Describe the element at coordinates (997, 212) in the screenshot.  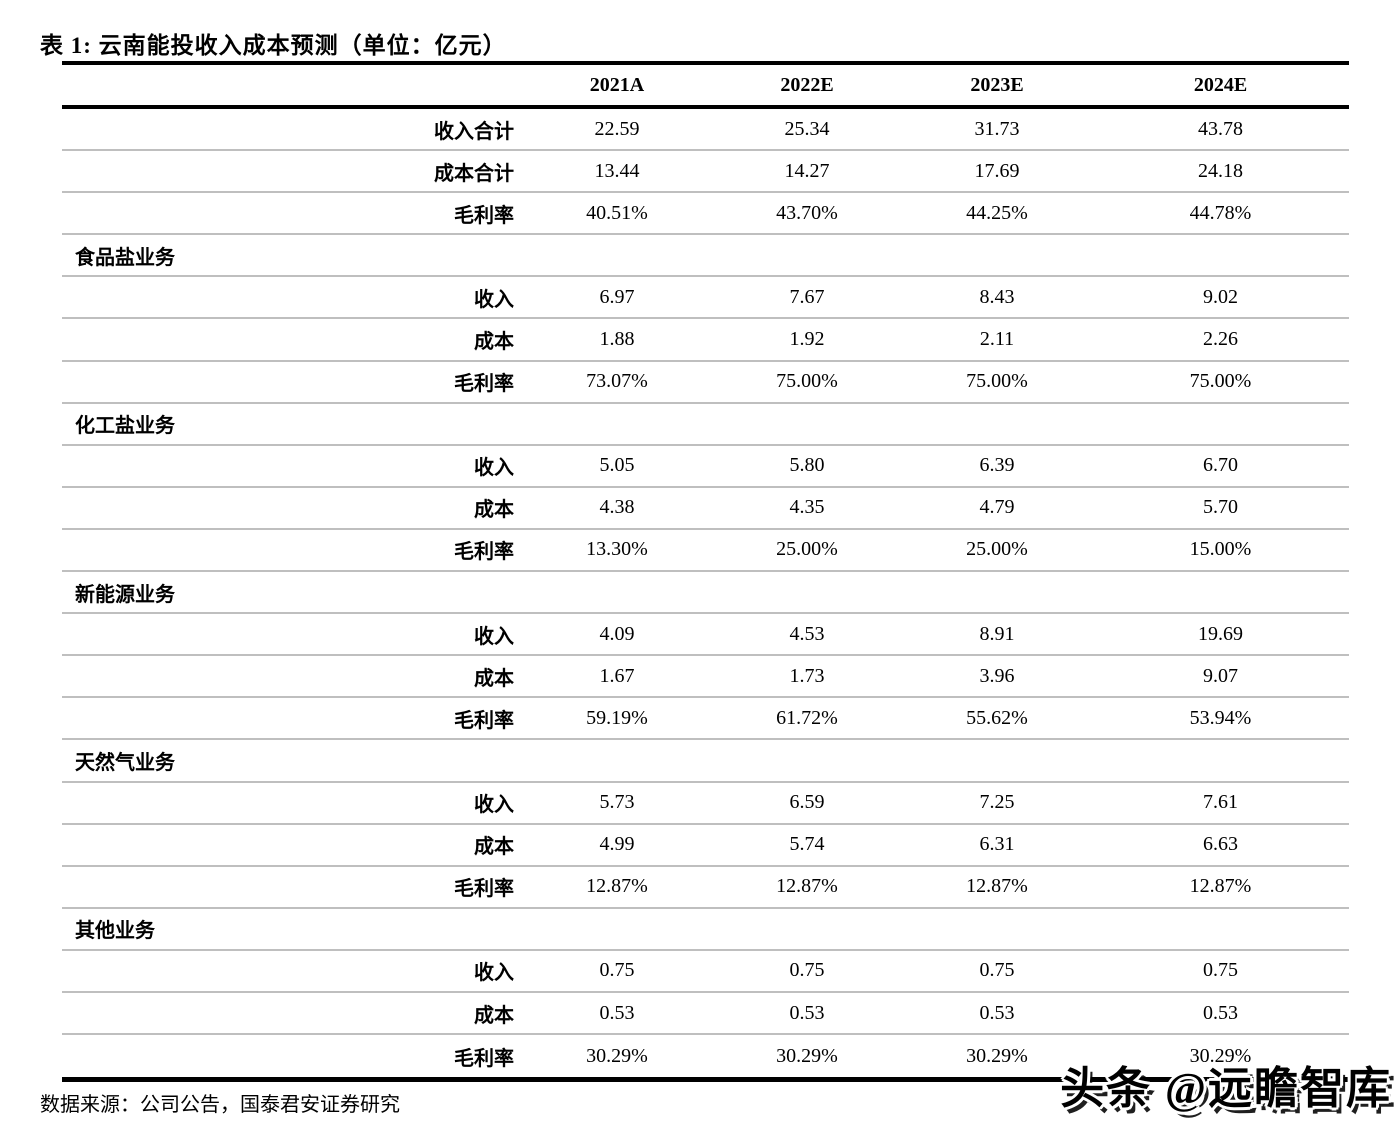
I see `value-cell: 44.25%` at that location.